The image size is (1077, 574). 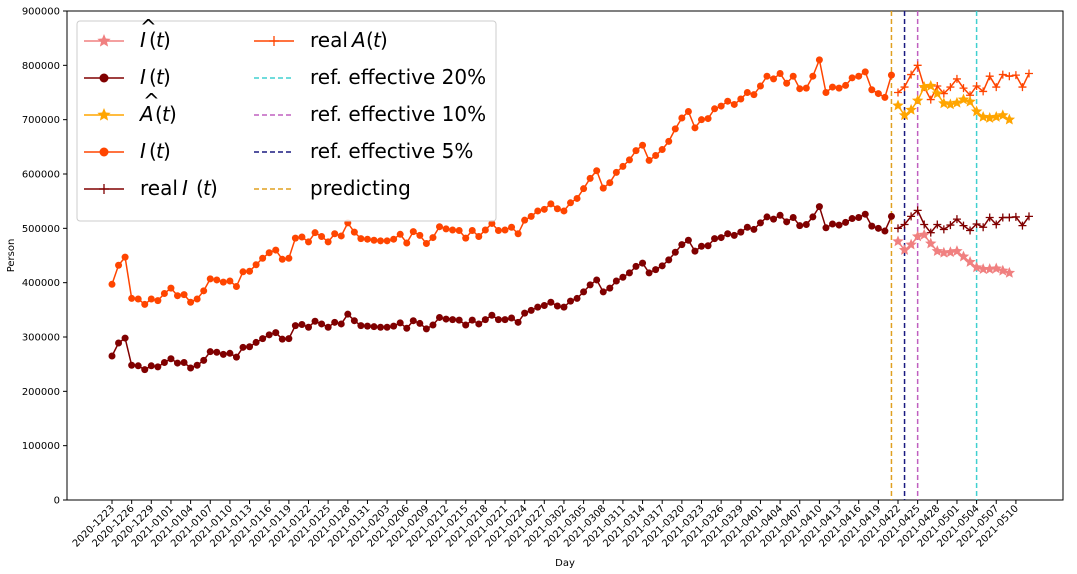 What do you see at coordinates (391, 151) in the screenshot?
I see `legend-label: ref. effective 5%` at bounding box center [391, 151].